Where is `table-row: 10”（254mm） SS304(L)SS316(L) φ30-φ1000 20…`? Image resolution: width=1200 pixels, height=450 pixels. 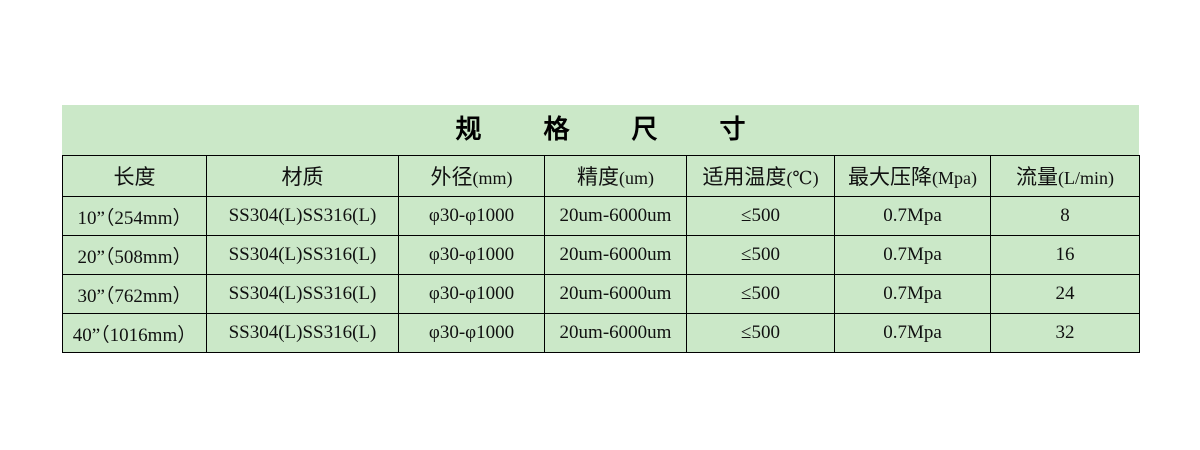
table-row: 10”（254mm） SS304(L)SS316(L) φ30-φ1000 20… is located at coordinates (601, 216).